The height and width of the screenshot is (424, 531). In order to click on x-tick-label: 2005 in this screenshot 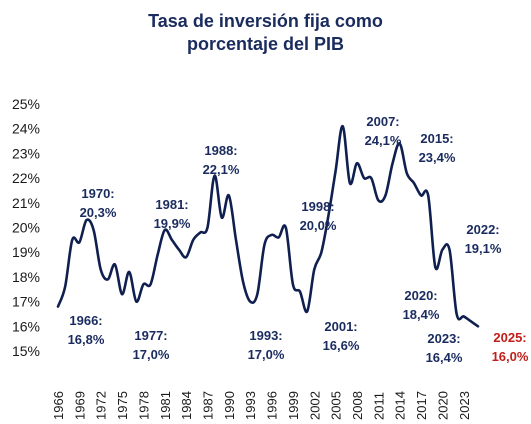, I will do `click(336, 405)`.